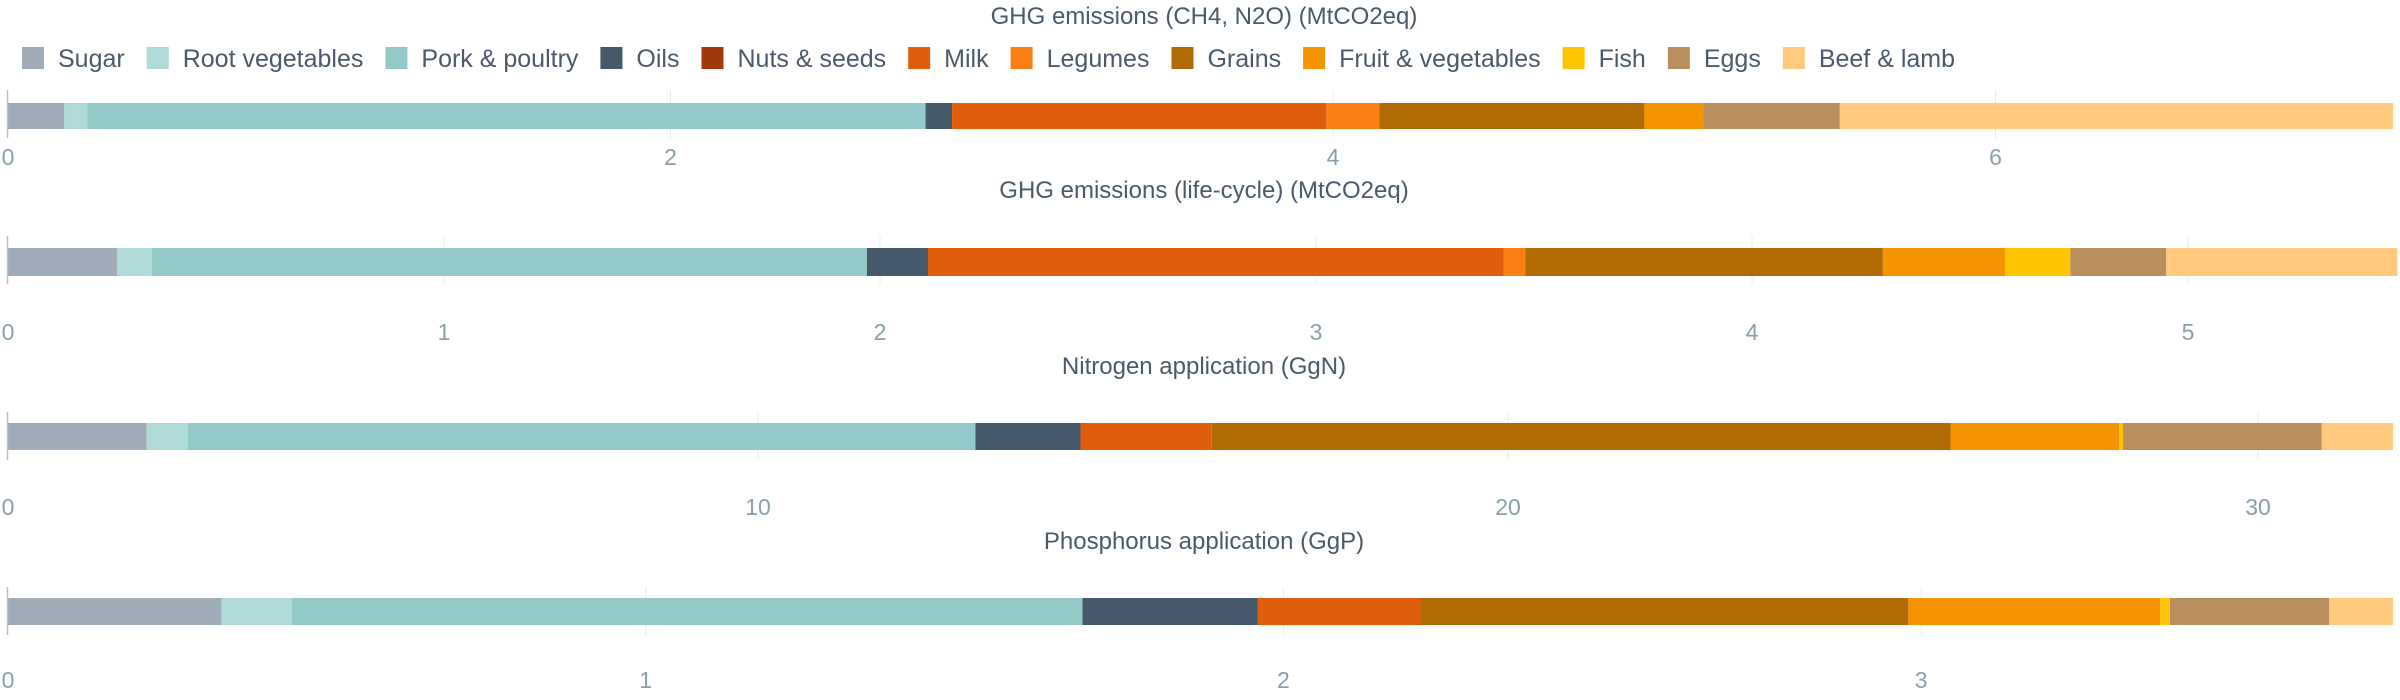 This screenshot has height=700, width=2400. I want to click on legend-item-oils: Oils, so click(639, 59).